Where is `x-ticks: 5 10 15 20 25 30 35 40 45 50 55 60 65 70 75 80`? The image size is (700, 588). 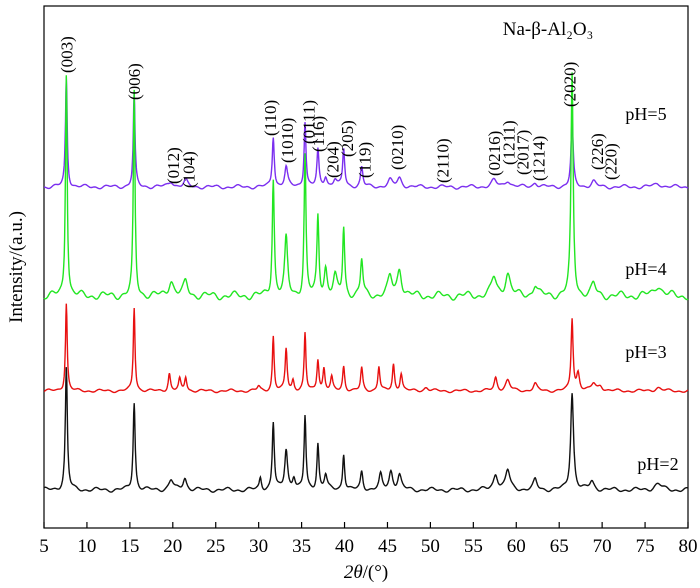 x-ticks: 5 10 15 20 25 30 35 40 45 50 55 60 65 70 75 80 is located at coordinates (368, 539).